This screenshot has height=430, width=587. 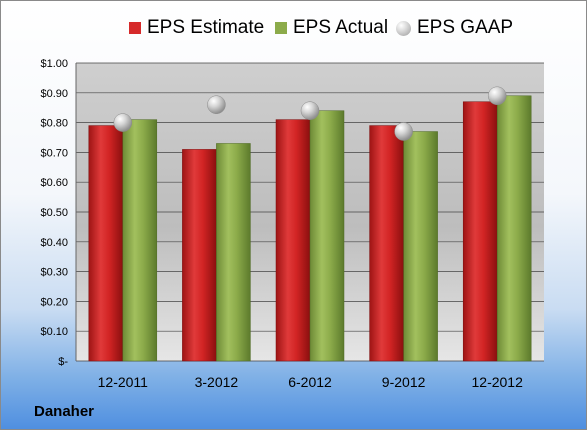 What do you see at coordinates (54, 64) in the screenshot?
I see `y-tick-label: $1.00` at bounding box center [54, 64].